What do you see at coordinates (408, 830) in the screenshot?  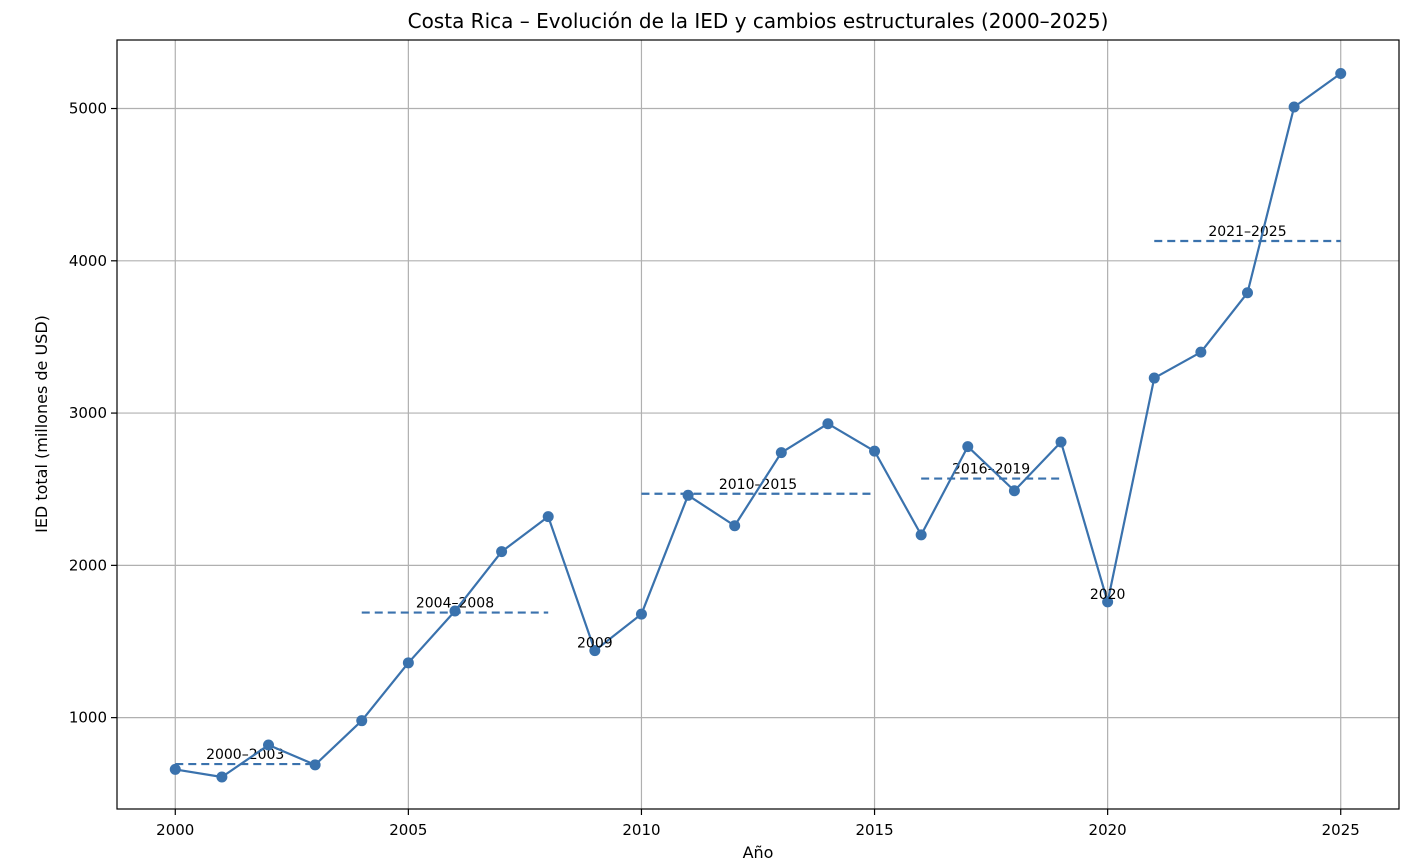 I see `x-tick-label: 2005` at bounding box center [408, 830].